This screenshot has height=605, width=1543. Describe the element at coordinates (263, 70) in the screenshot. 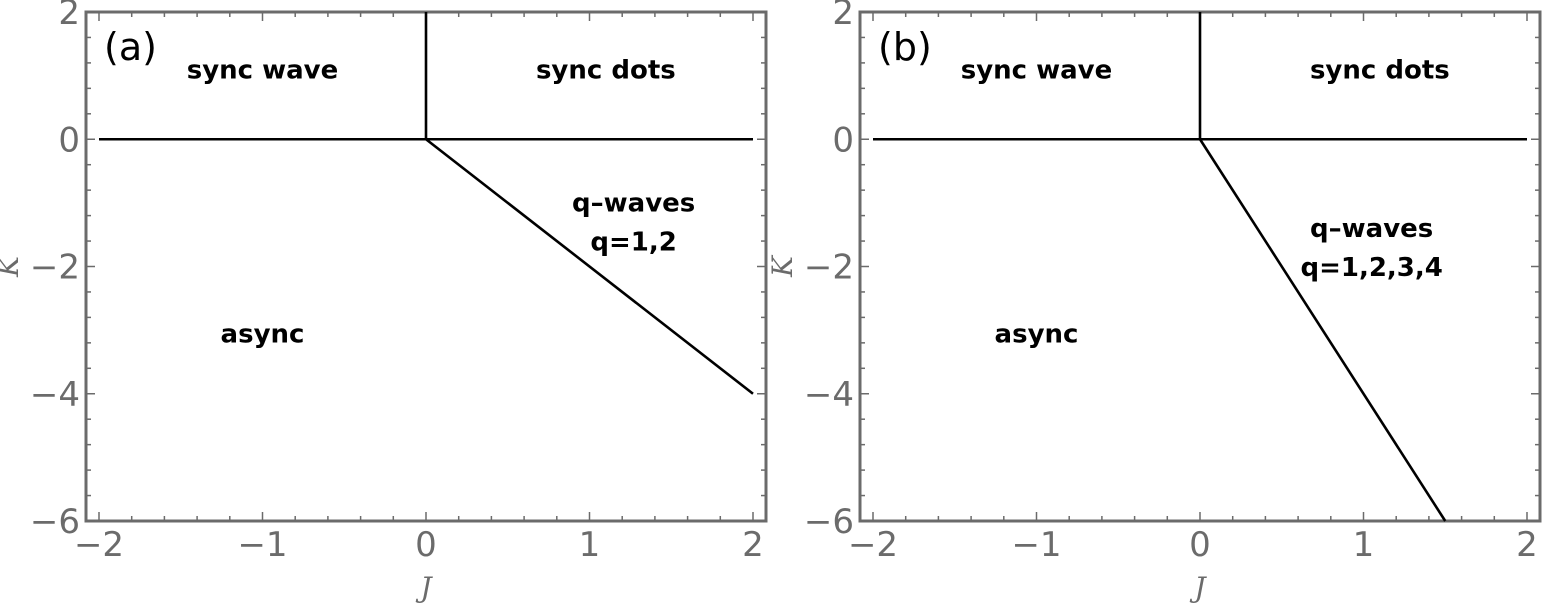

I see `panel-a-region-label-sync-wave: sync wave` at that location.